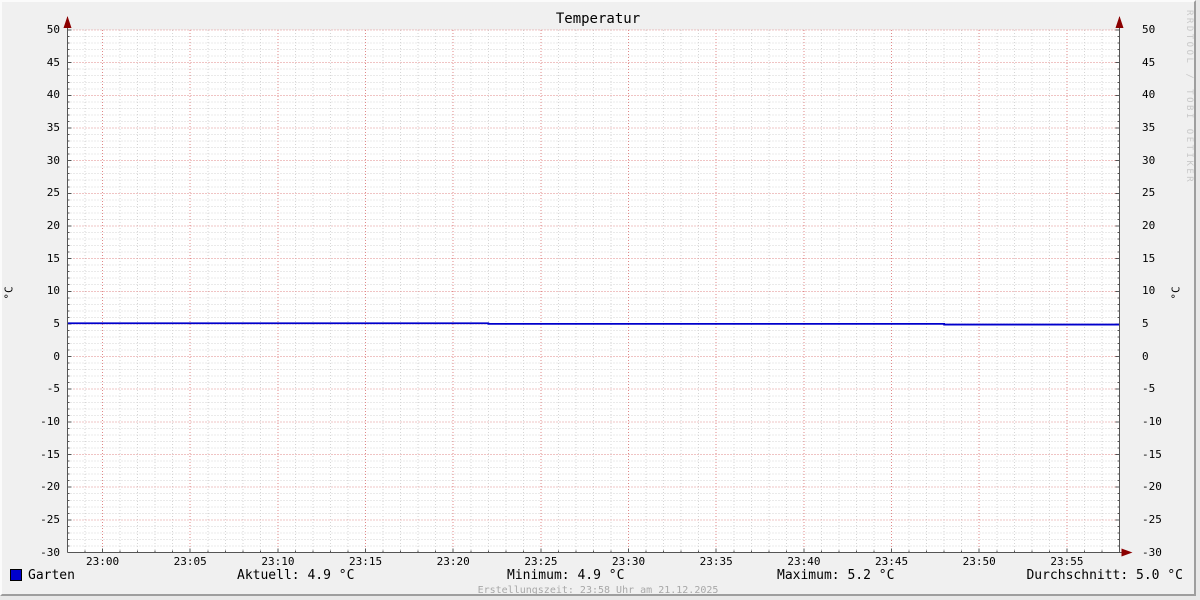 Image resolution: width=1200 pixels, height=600 pixels. I want to click on x-axis-tick-label: 23:00, so click(103, 561).